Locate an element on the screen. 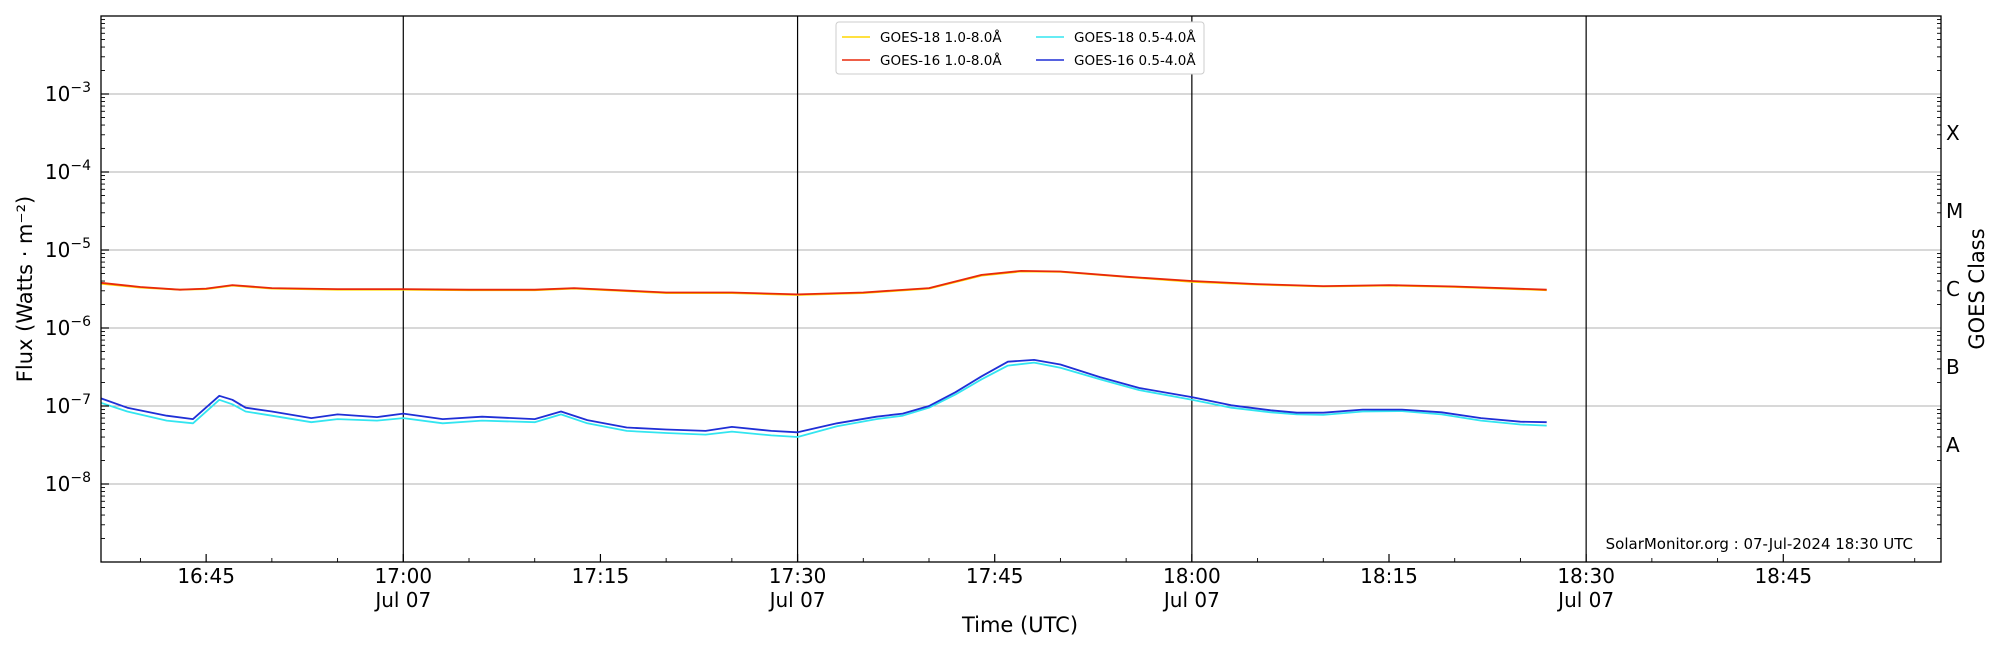  x-axis-label: Time (UTC) is located at coordinates (1019, 625).